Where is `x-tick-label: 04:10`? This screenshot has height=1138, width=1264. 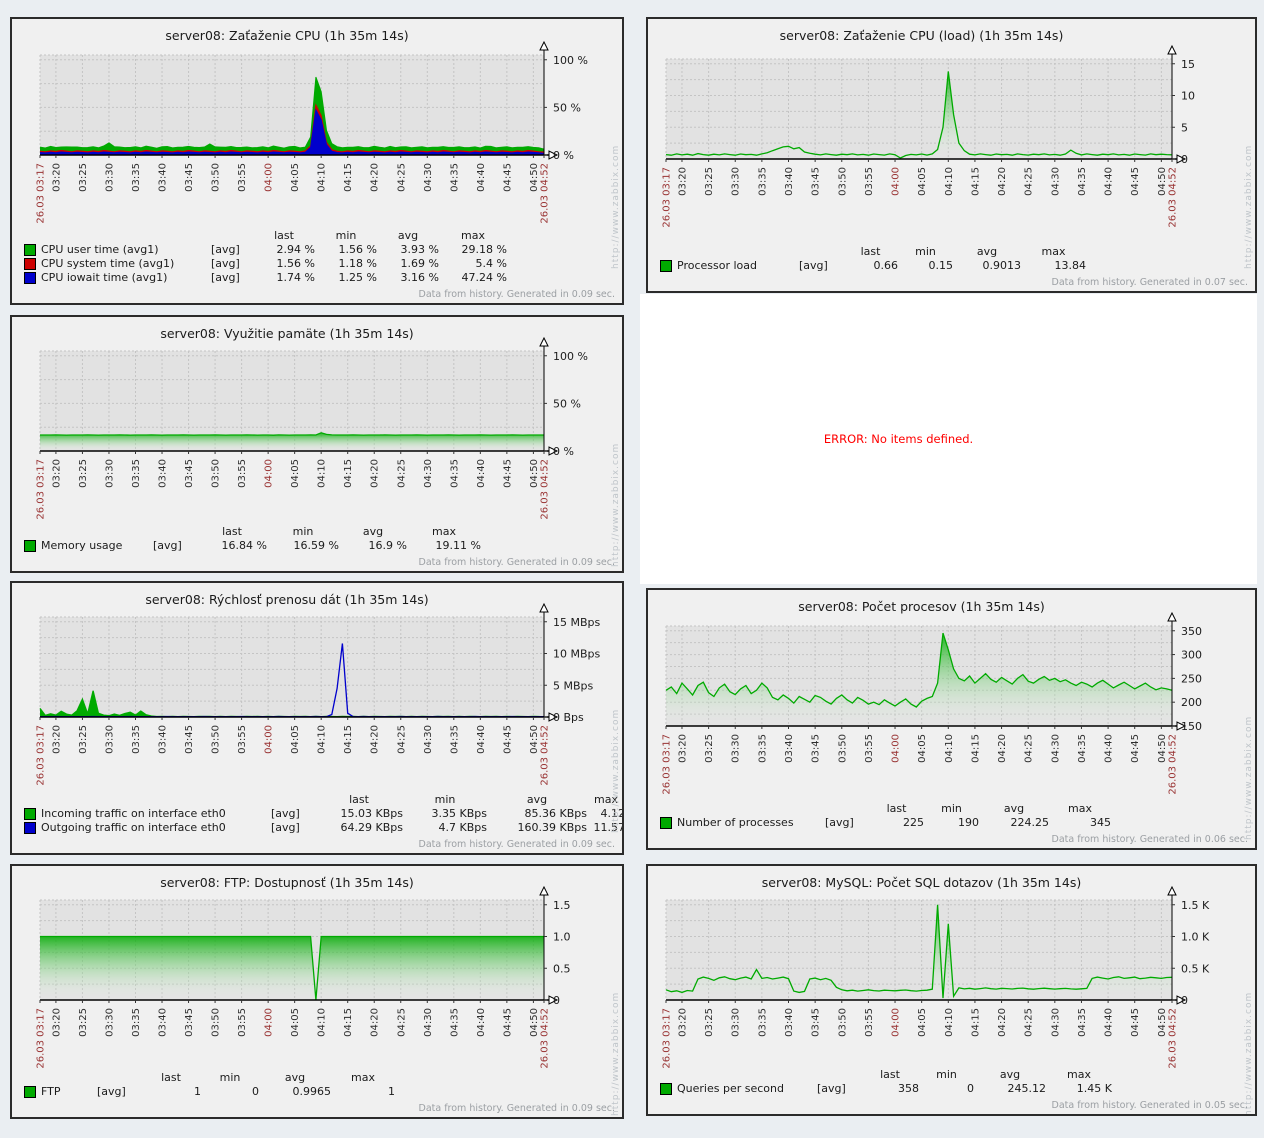
x-tick-label: 04:10 is located at coordinates (949, 1022).